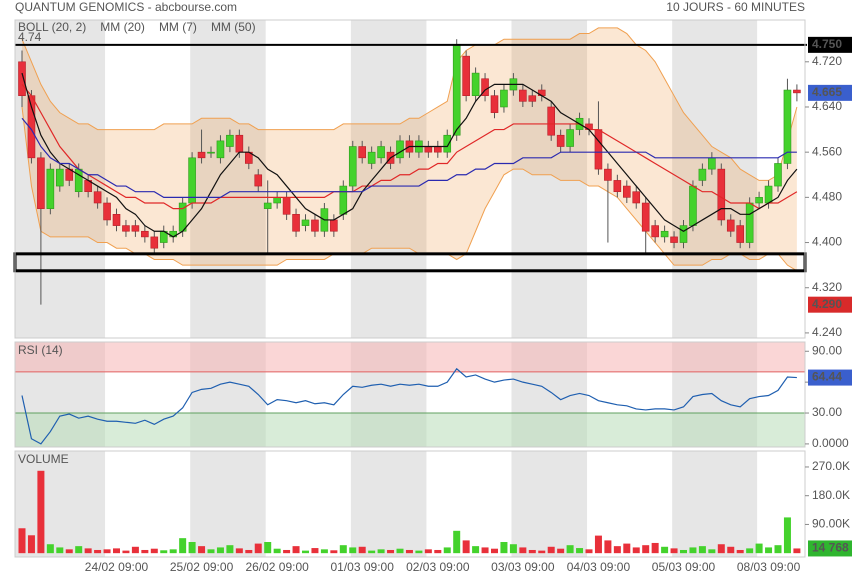 This screenshot has height=579, width=855. What do you see at coordinates (233, 27) in the screenshot?
I see `legend-entry: MM (50)` at bounding box center [233, 27].